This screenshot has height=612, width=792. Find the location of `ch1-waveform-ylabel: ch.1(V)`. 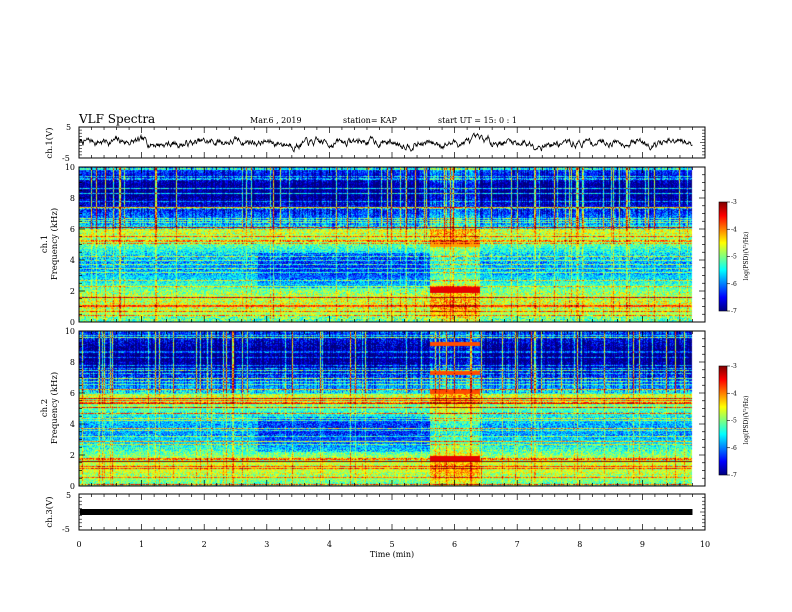

ch1-waveform-ylabel: ch.1(V) is located at coordinates (49, 142).